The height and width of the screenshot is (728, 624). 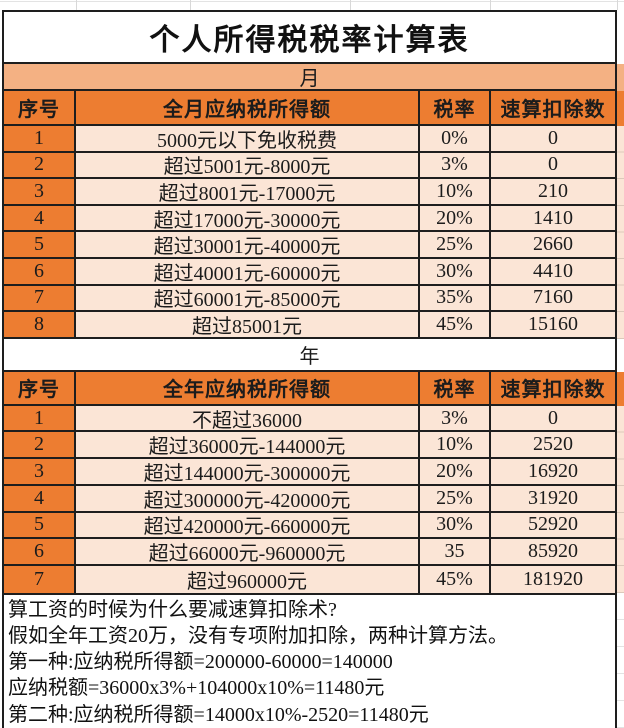 I want to click on table-row: 3 超过8001元-17000元 10% 210, so click(x=309, y=192).